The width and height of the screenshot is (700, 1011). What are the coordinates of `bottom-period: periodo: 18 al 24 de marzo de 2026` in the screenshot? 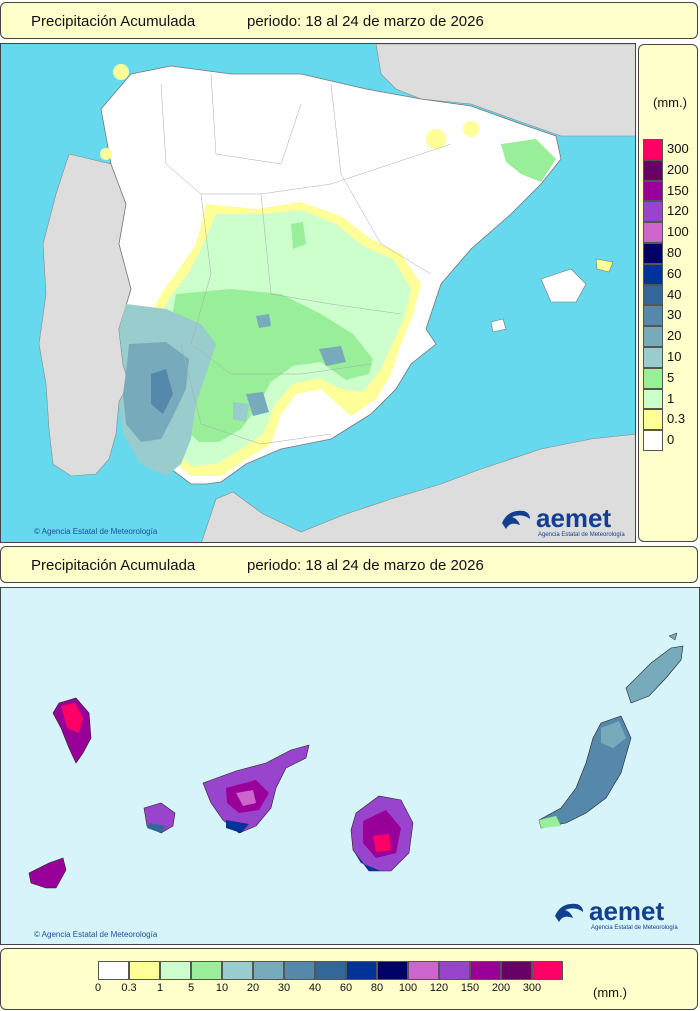 It's located at (365, 565).